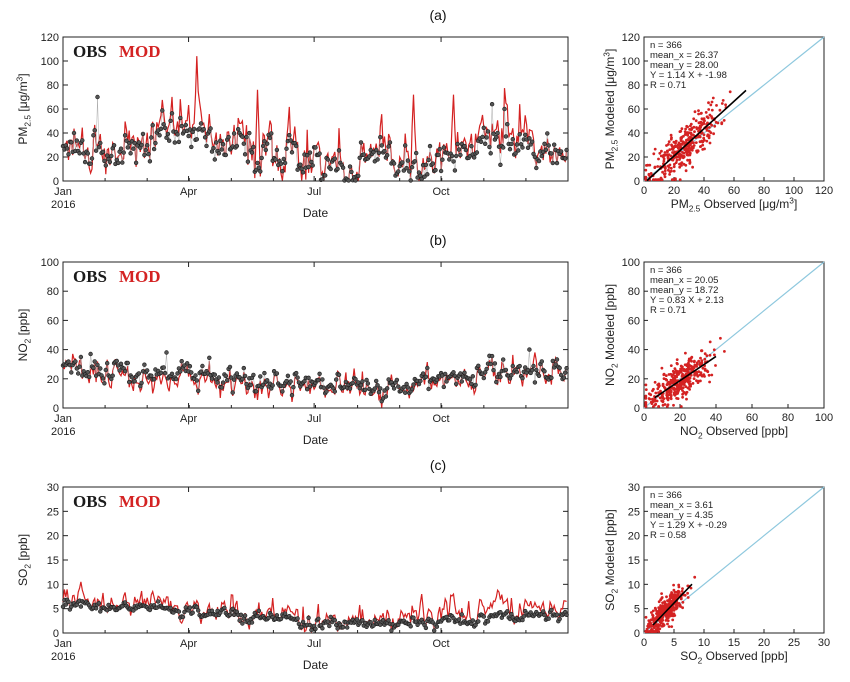 The image size is (850, 682). Describe the element at coordinates (53, 488) in the screenshot. I see `y-tick-label: 30` at that location.